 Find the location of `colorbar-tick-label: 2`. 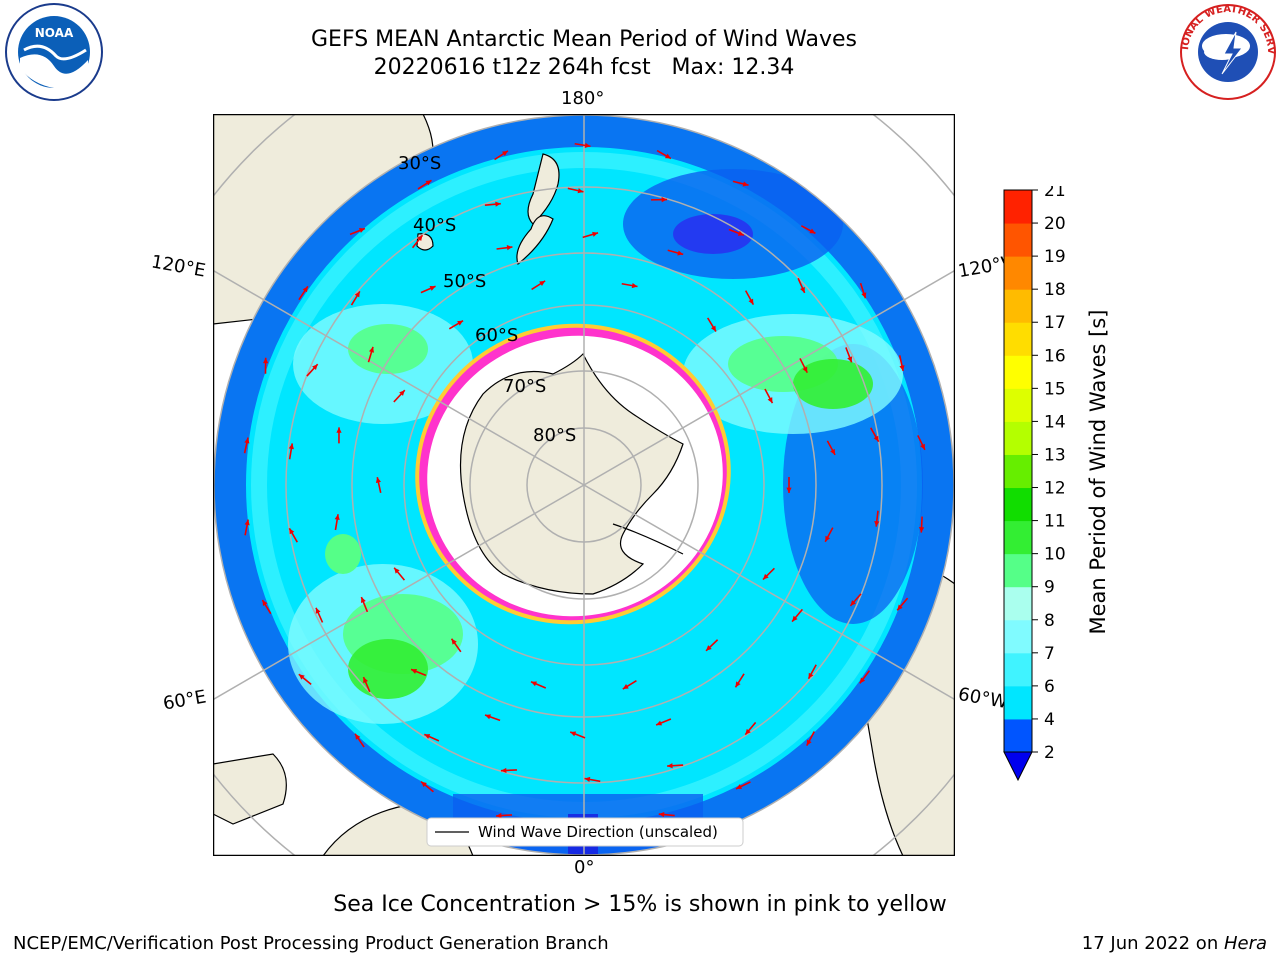

colorbar-tick-label: 2 is located at coordinates (1049, 753).